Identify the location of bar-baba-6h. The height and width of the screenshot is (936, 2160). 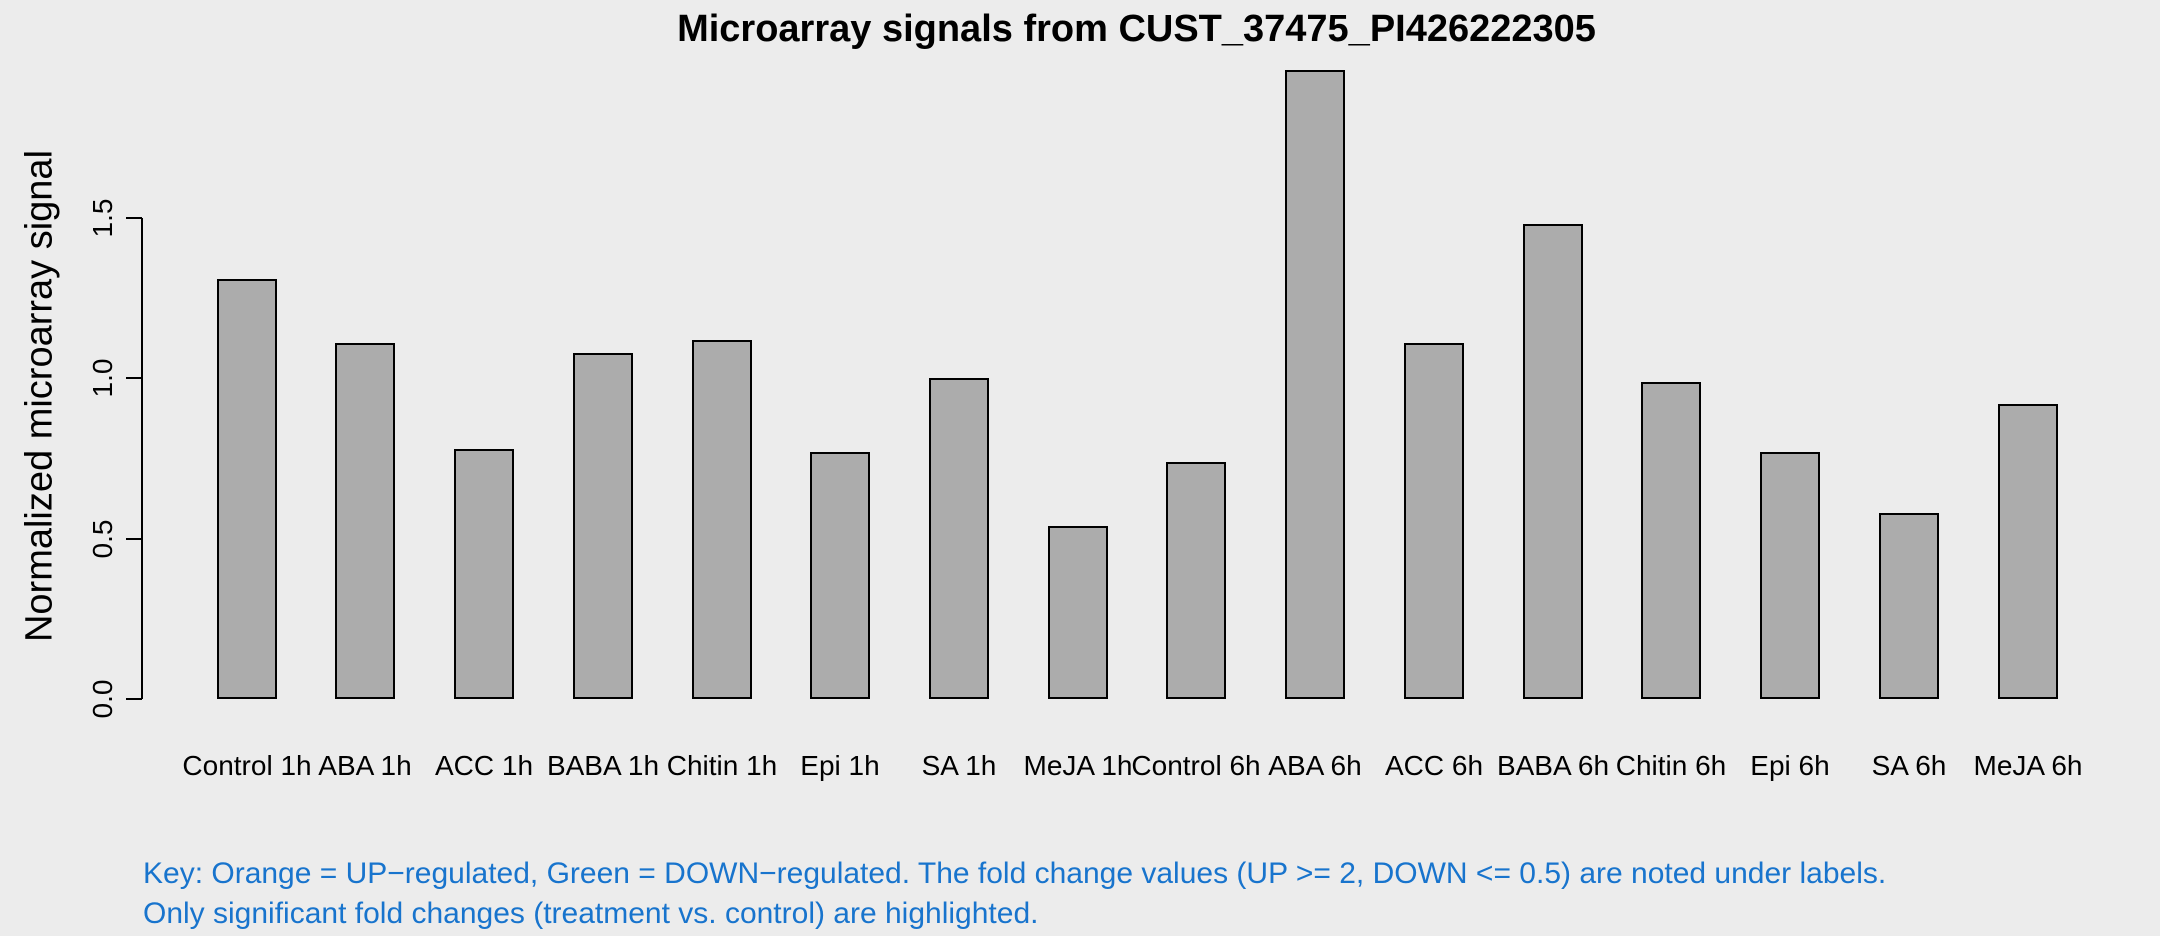
(1553, 461).